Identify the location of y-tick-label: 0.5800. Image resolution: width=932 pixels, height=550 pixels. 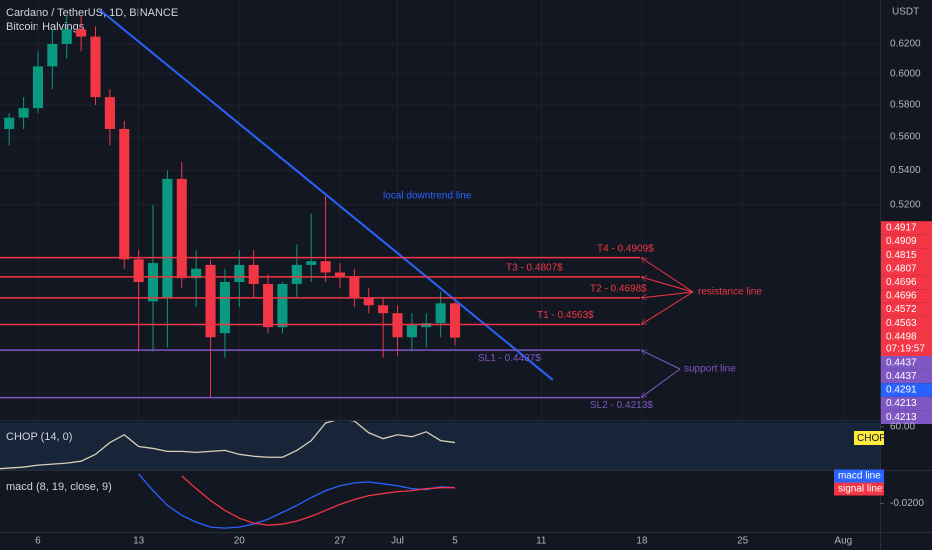
(905, 105).